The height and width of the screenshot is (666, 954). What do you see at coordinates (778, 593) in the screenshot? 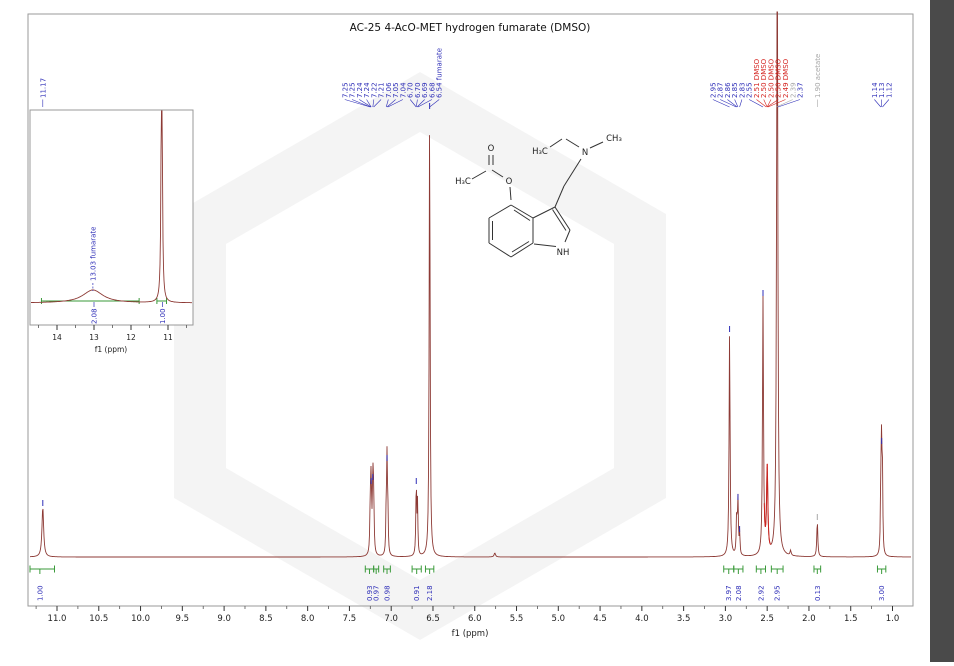
I see `integral-value: 2.95` at bounding box center [778, 593].